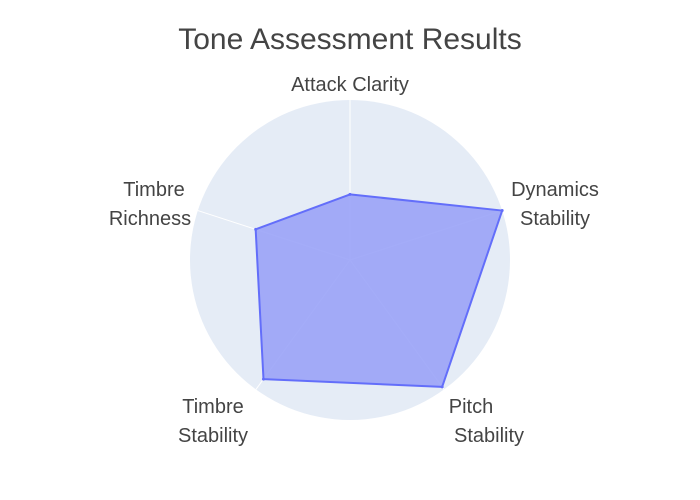  I want to click on series-area, so click(379, 290).